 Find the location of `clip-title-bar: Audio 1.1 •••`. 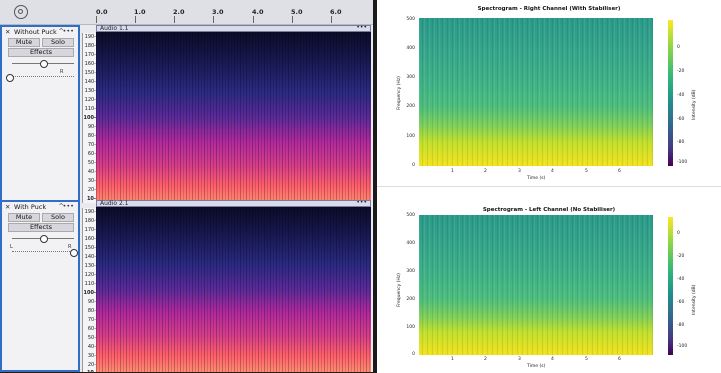

clip-title-bar: Audio 1.1 ••• is located at coordinates (233, 28).